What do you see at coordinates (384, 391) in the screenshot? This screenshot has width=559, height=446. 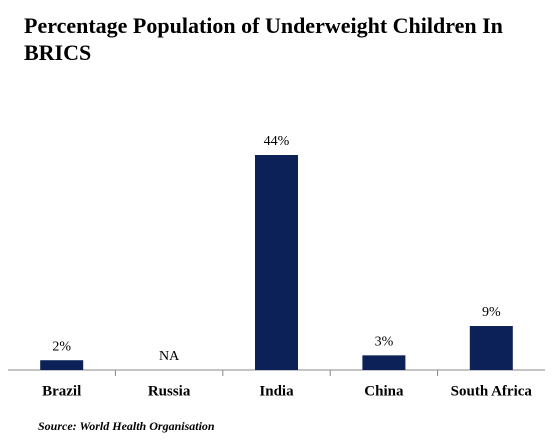 I see `x-tick-label: China` at bounding box center [384, 391].